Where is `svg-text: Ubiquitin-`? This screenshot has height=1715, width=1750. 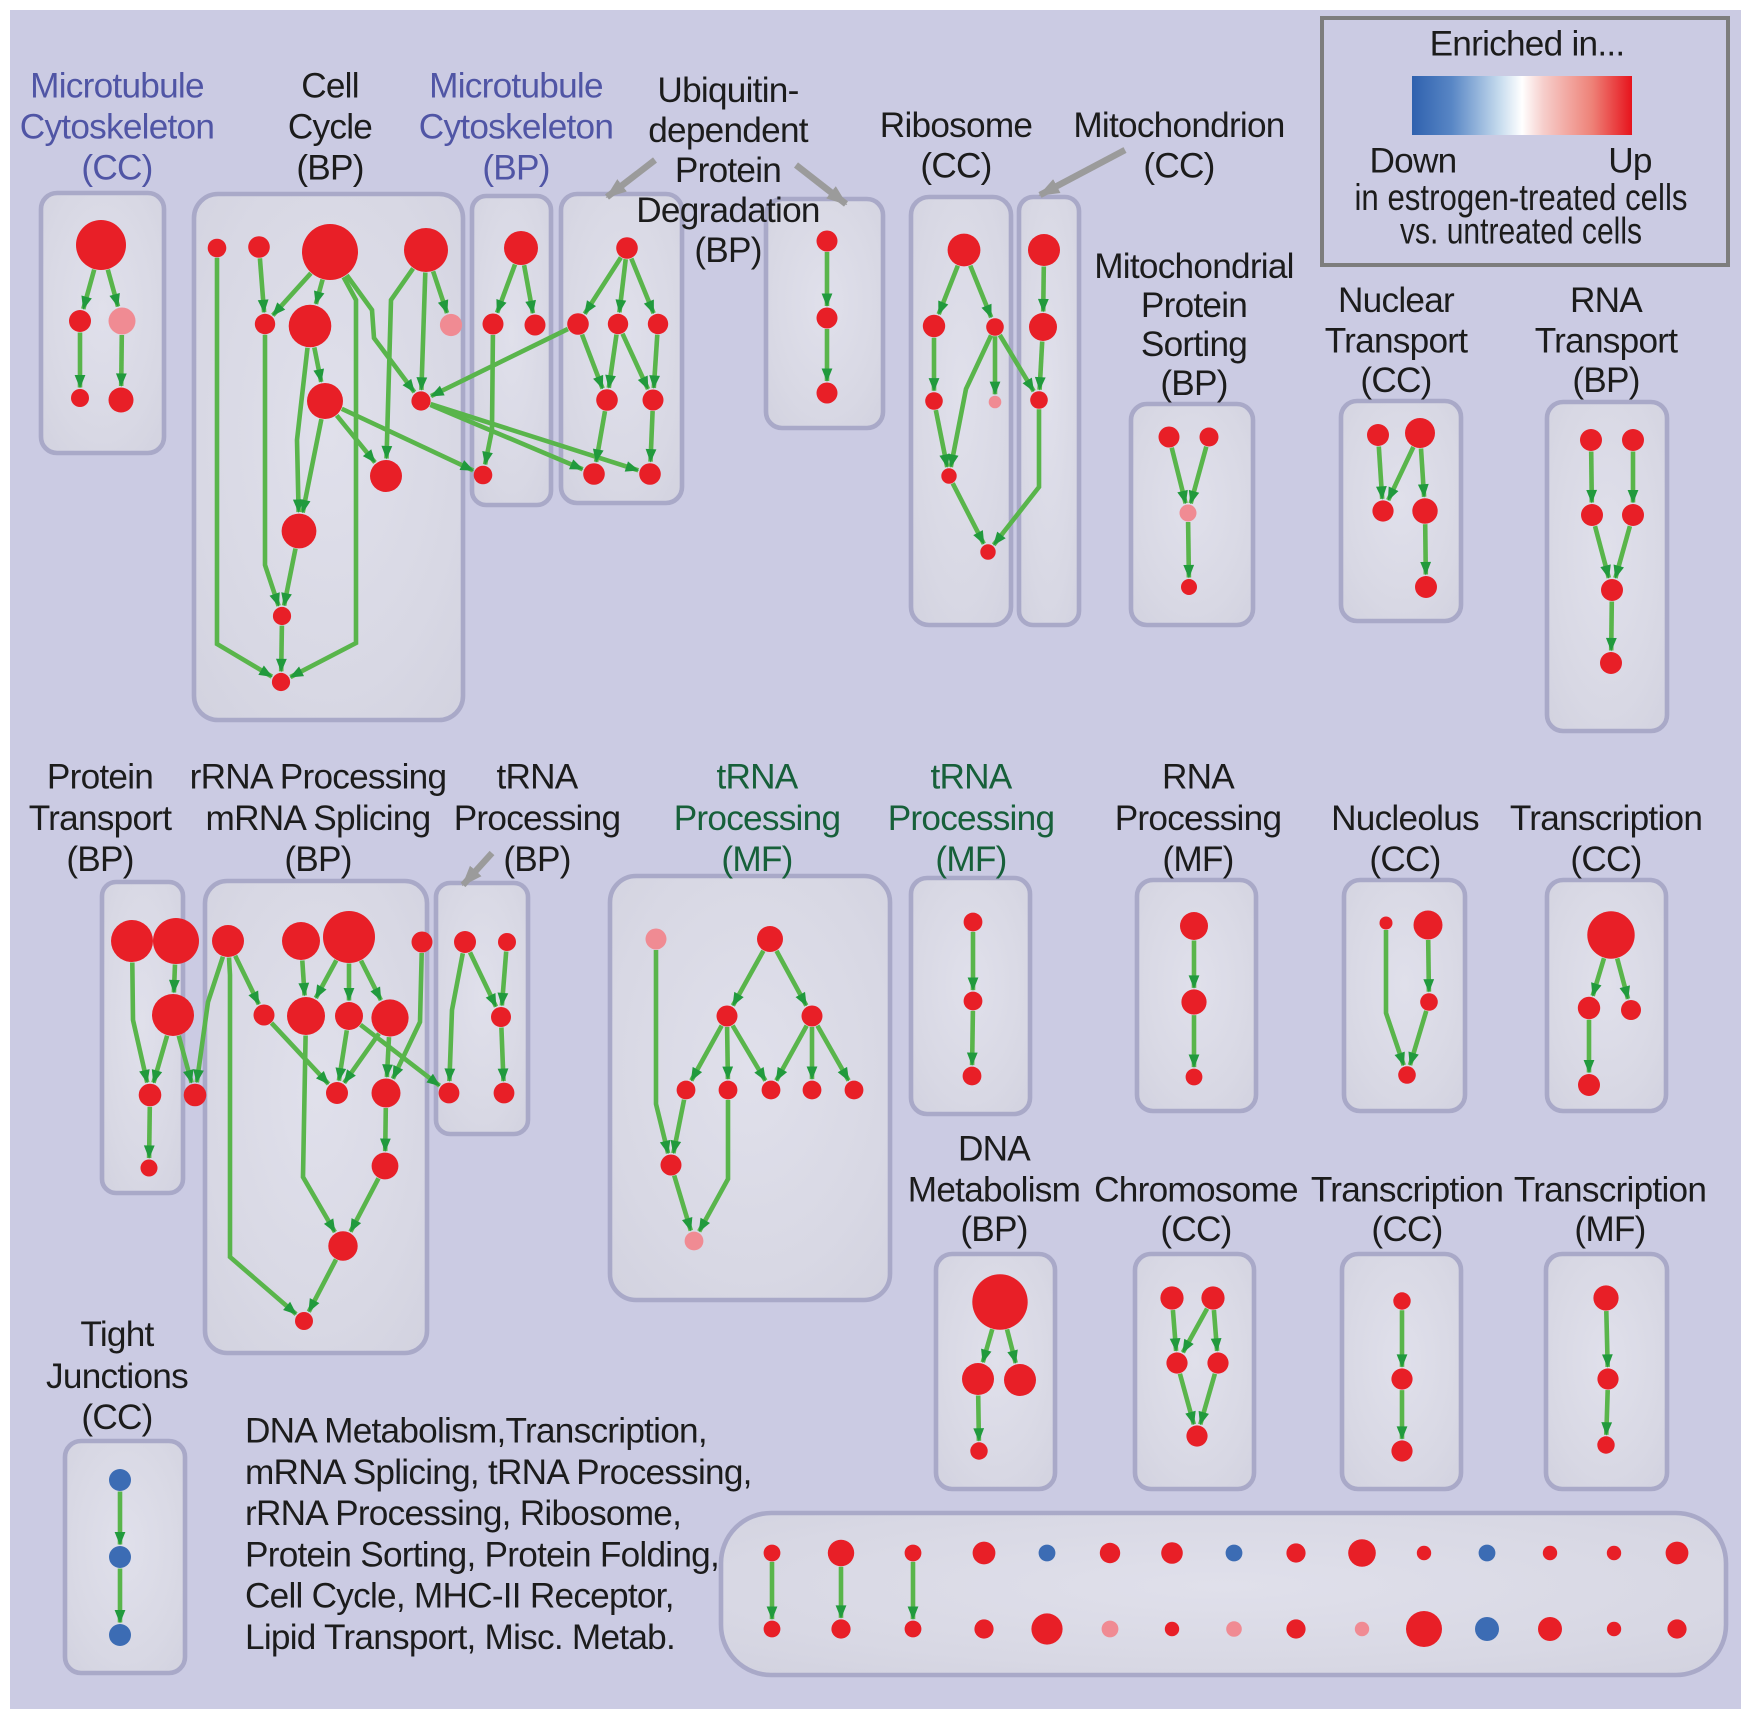
svg-text: Ubiquitin- is located at coordinates (727, 90).